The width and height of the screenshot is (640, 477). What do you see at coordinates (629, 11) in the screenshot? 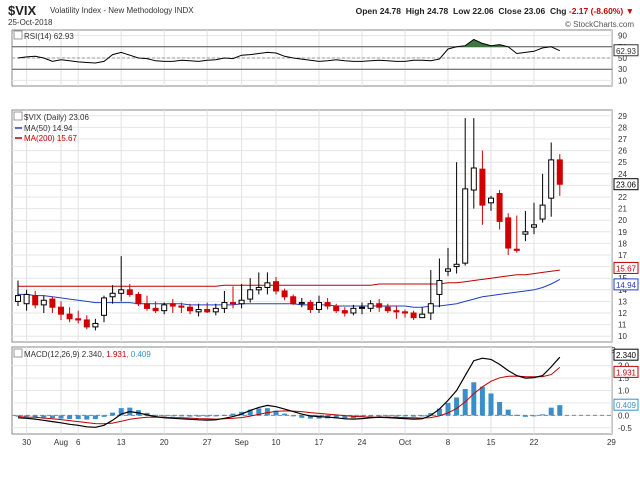
I see `chg-down-arrow-icon: ▼` at bounding box center [629, 11].